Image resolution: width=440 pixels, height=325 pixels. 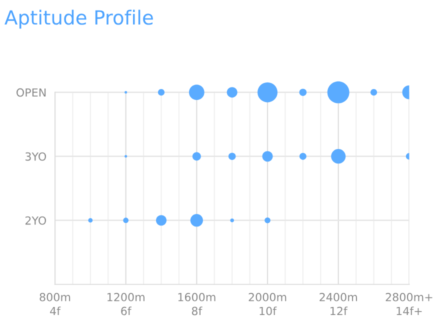 I want to click on x-tick-label: 1600m, so click(x=197, y=297).